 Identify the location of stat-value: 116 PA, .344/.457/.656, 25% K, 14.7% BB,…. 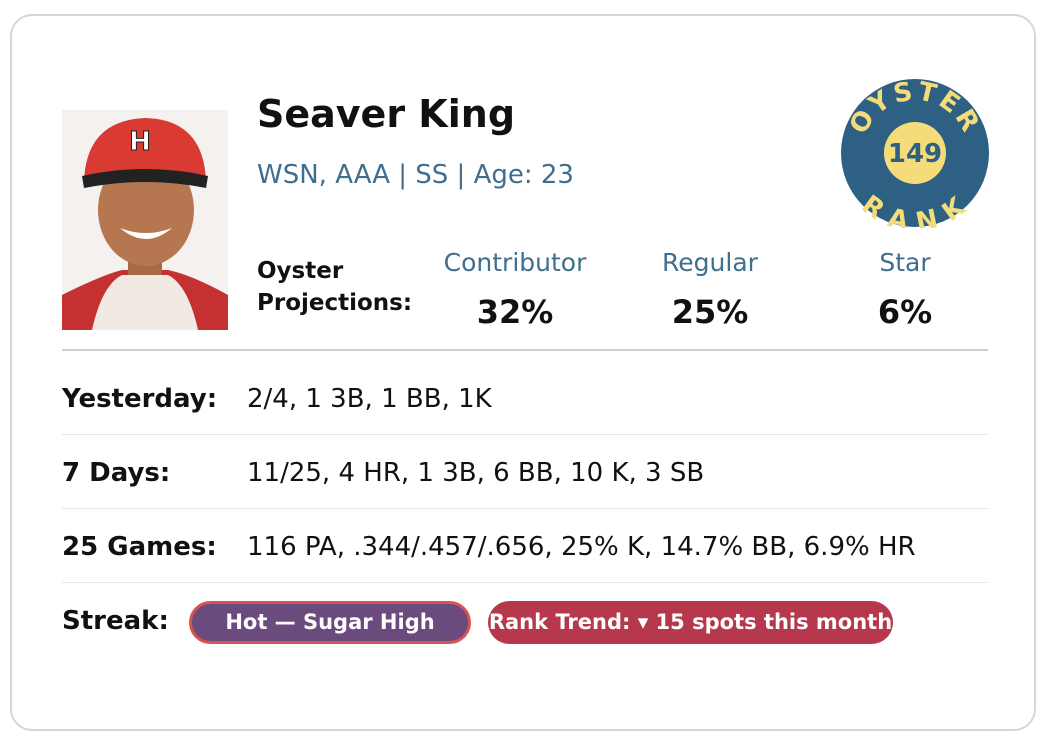
(581, 547).